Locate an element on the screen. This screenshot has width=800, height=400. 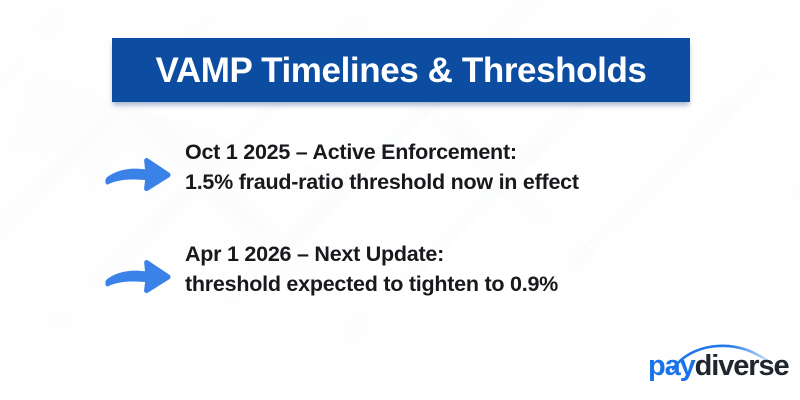
logo-wordmark-pay: pay is located at coordinates (672, 366).